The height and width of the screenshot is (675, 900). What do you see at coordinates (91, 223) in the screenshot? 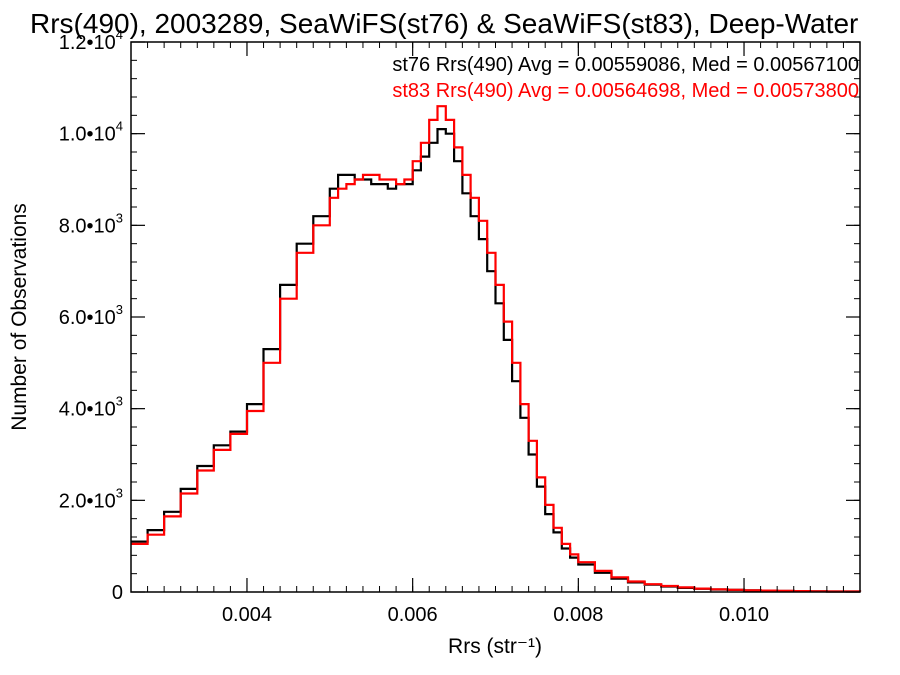
I see `y-tick-label: 8.0•103` at bounding box center [91, 223].